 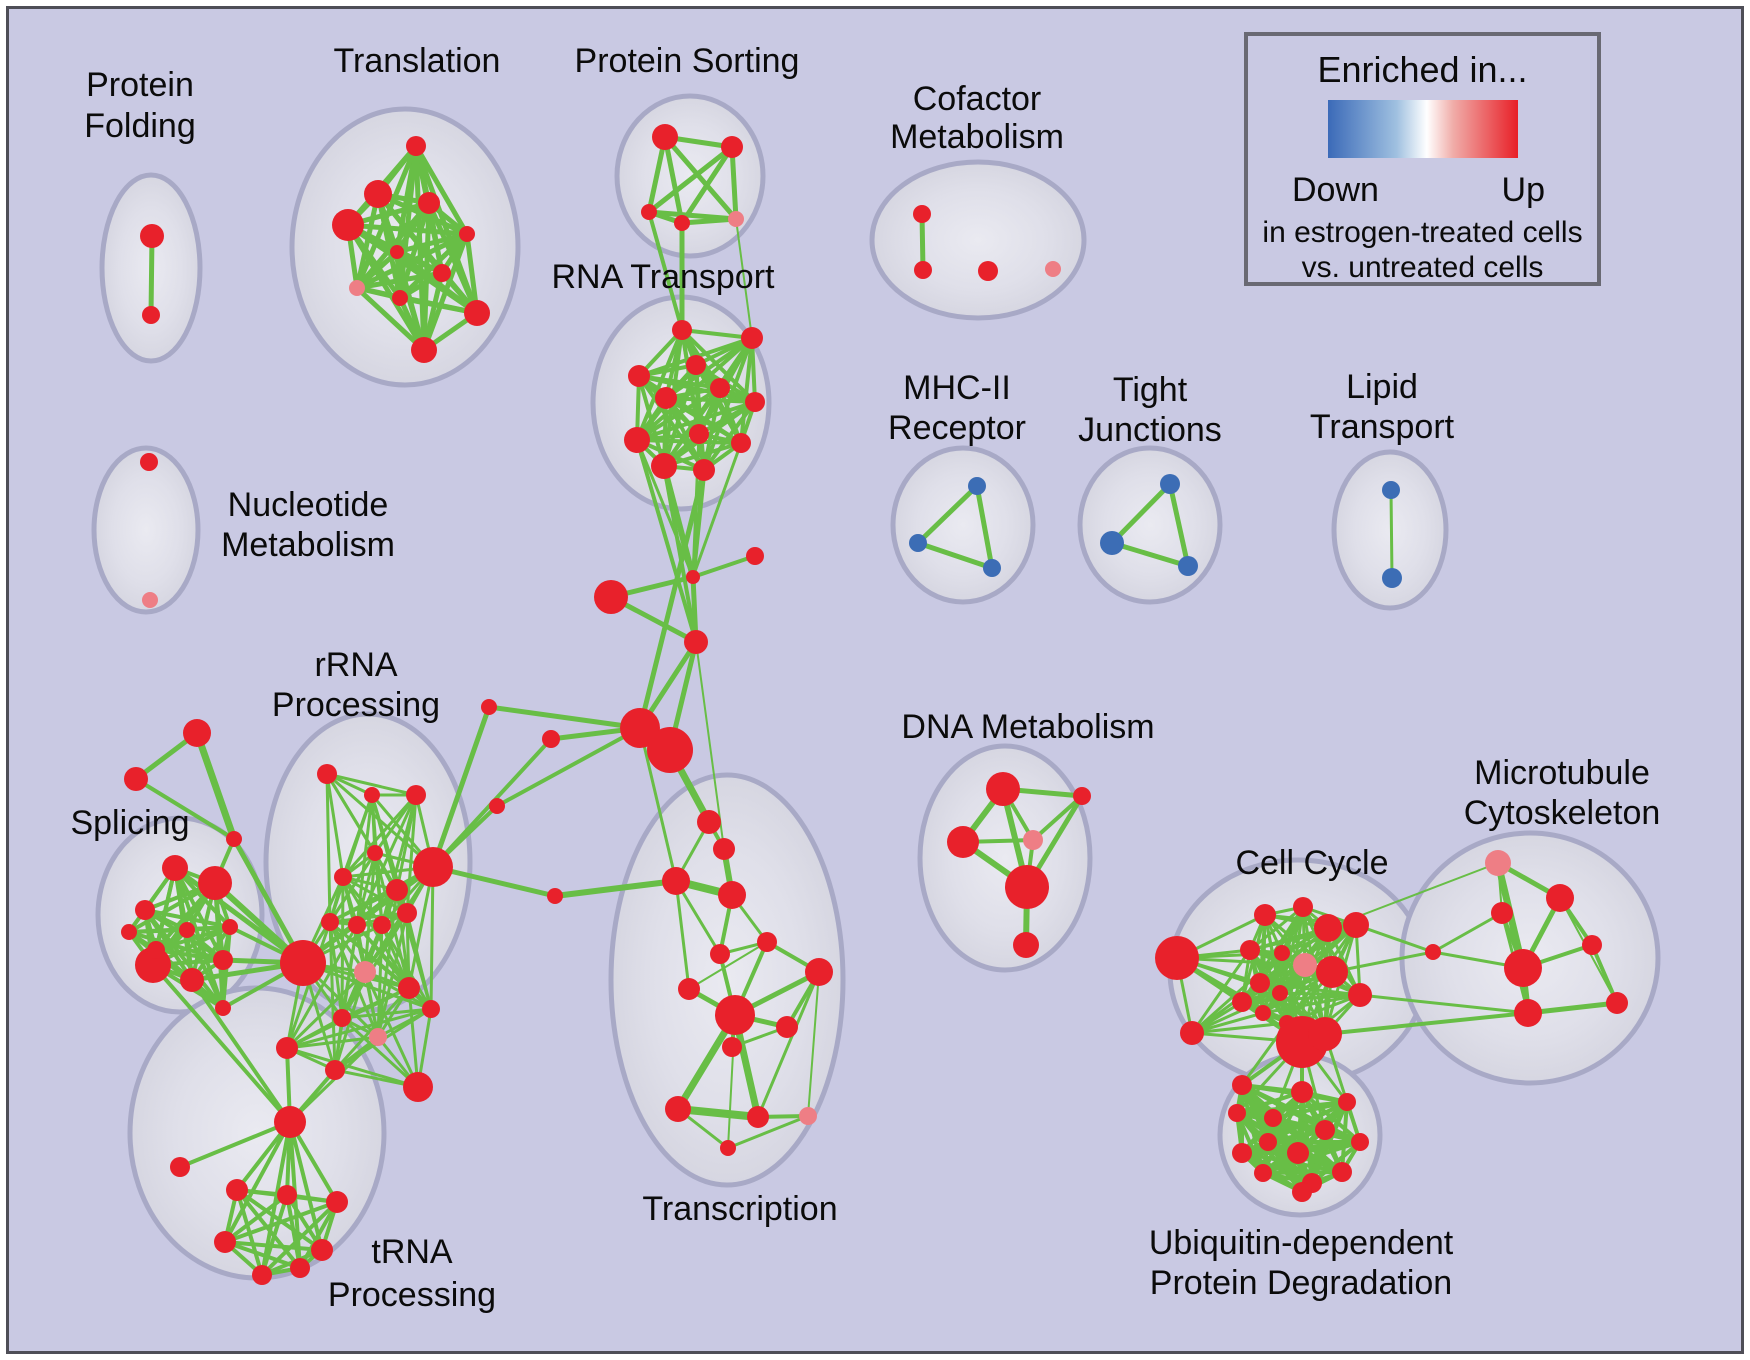 I want to click on cluster-label-ub: Ubiquitin-dependent, so click(x=1301, y=1243).